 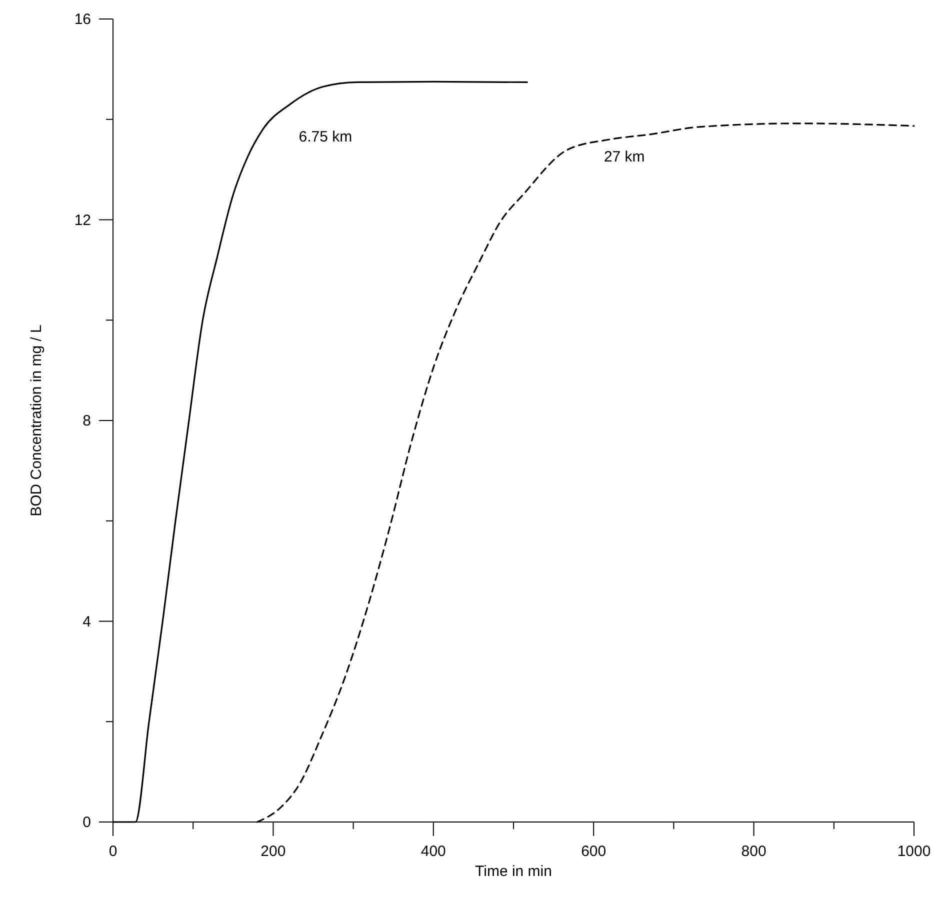 What do you see at coordinates (82, 19) in the screenshot?
I see `y-tick-label: 16` at bounding box center [82, 19].